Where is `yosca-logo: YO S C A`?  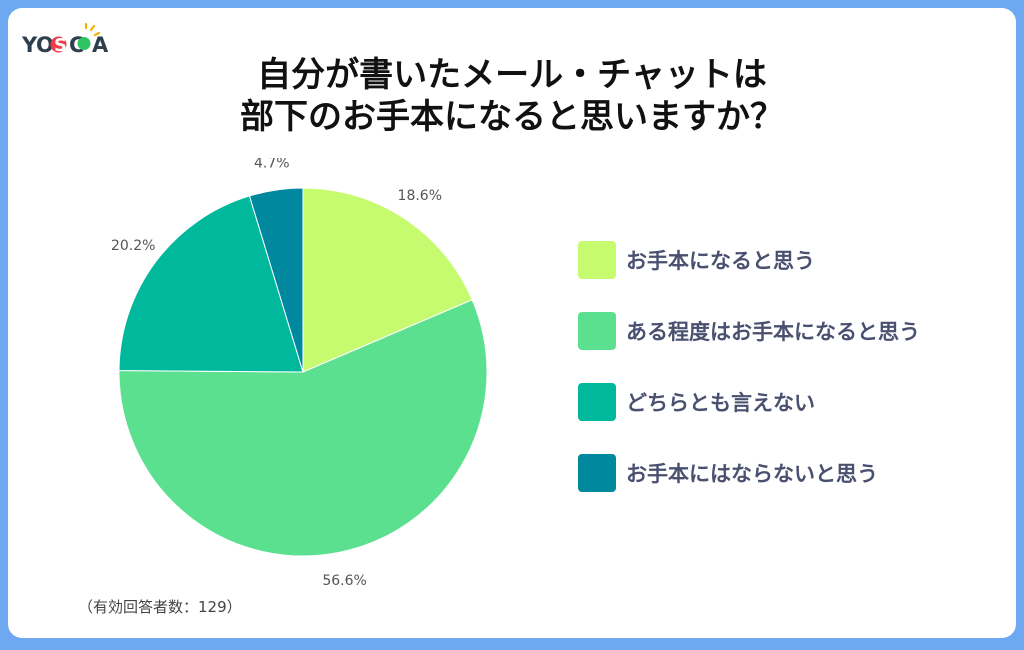 yosca-logo: YO S C A is located at coordinates (65, 39).